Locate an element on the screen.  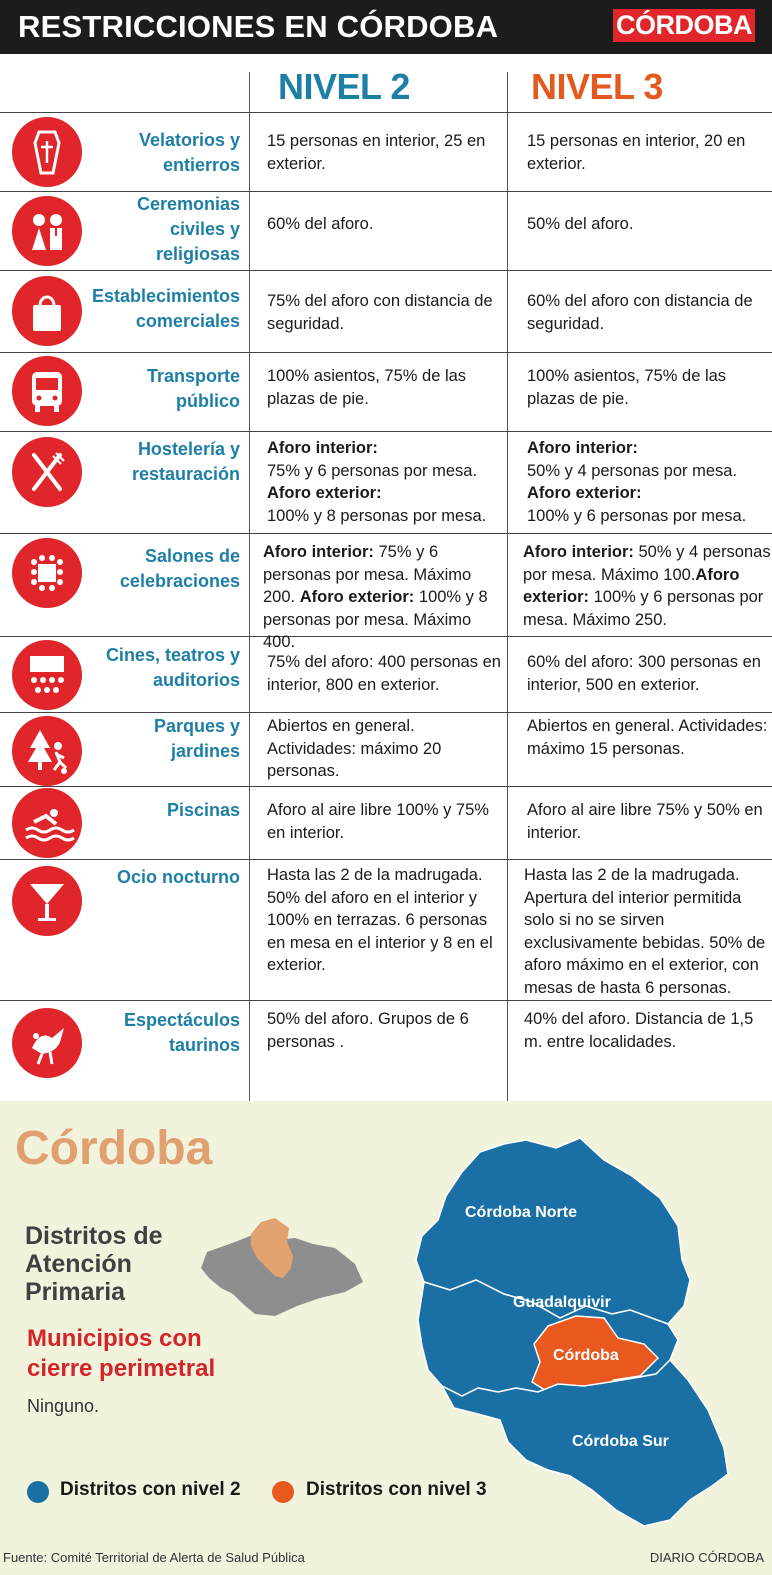
category-label: Establecimientos comerciales is located at coordinates (165, 308).